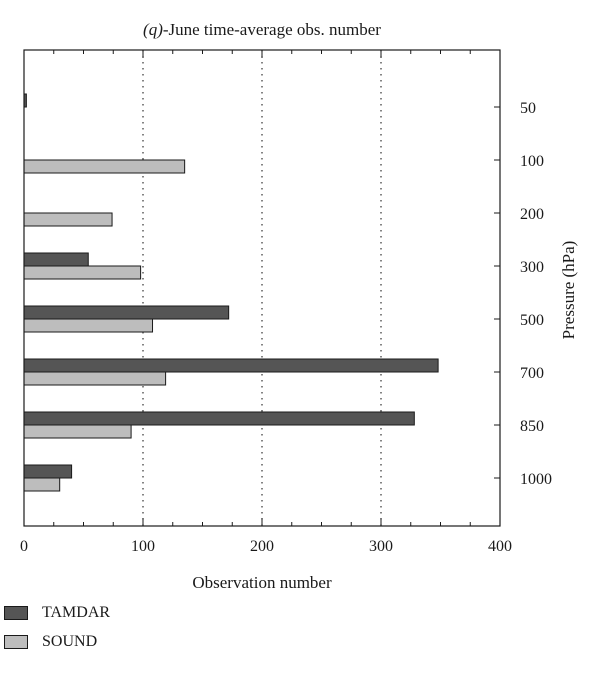 The width and height of the screenshot is (600, 676). Describe the element at coordinates (76, 612) in the screenshot. I see `legend-label-tamdar: TAMDAR` at that location.